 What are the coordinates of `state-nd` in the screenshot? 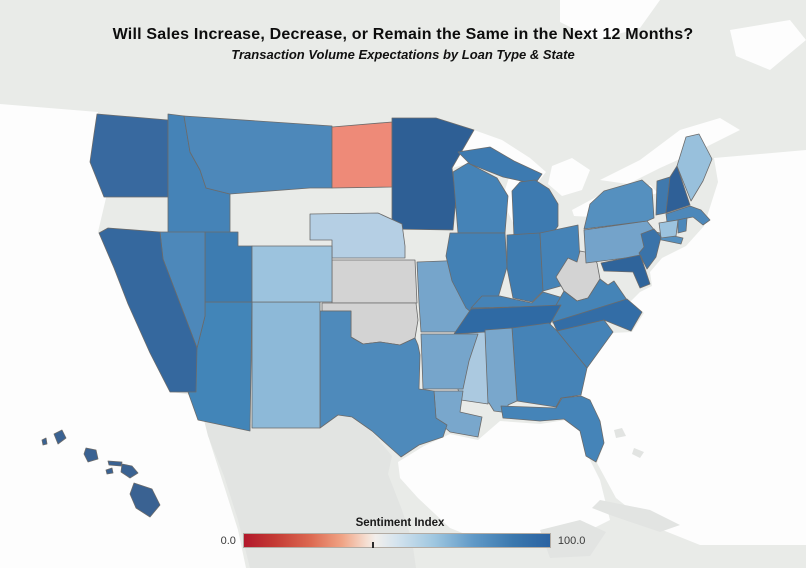 It's located at (362, 155).